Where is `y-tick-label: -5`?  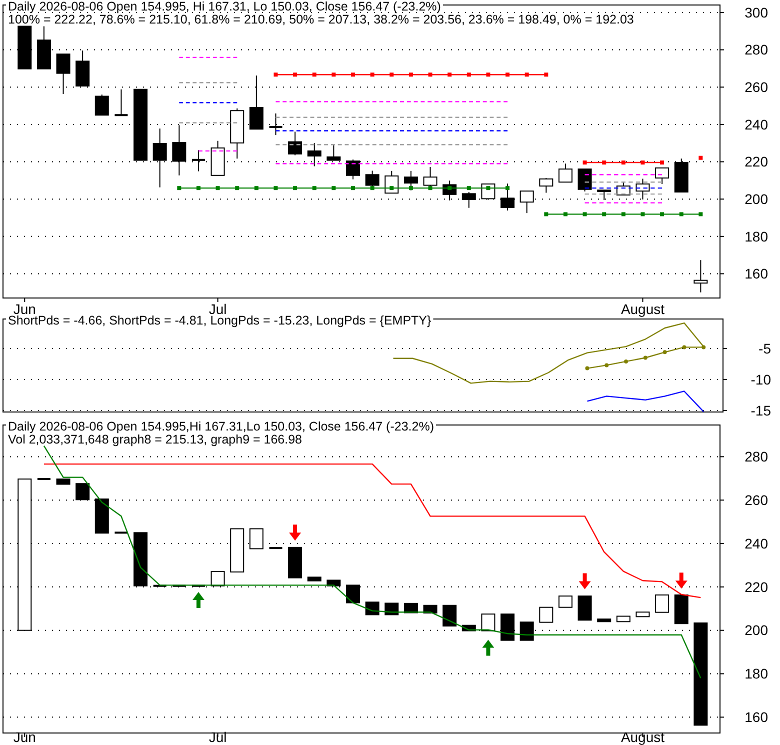
y-tick-label: -5 is located at coordinates (765, 348).